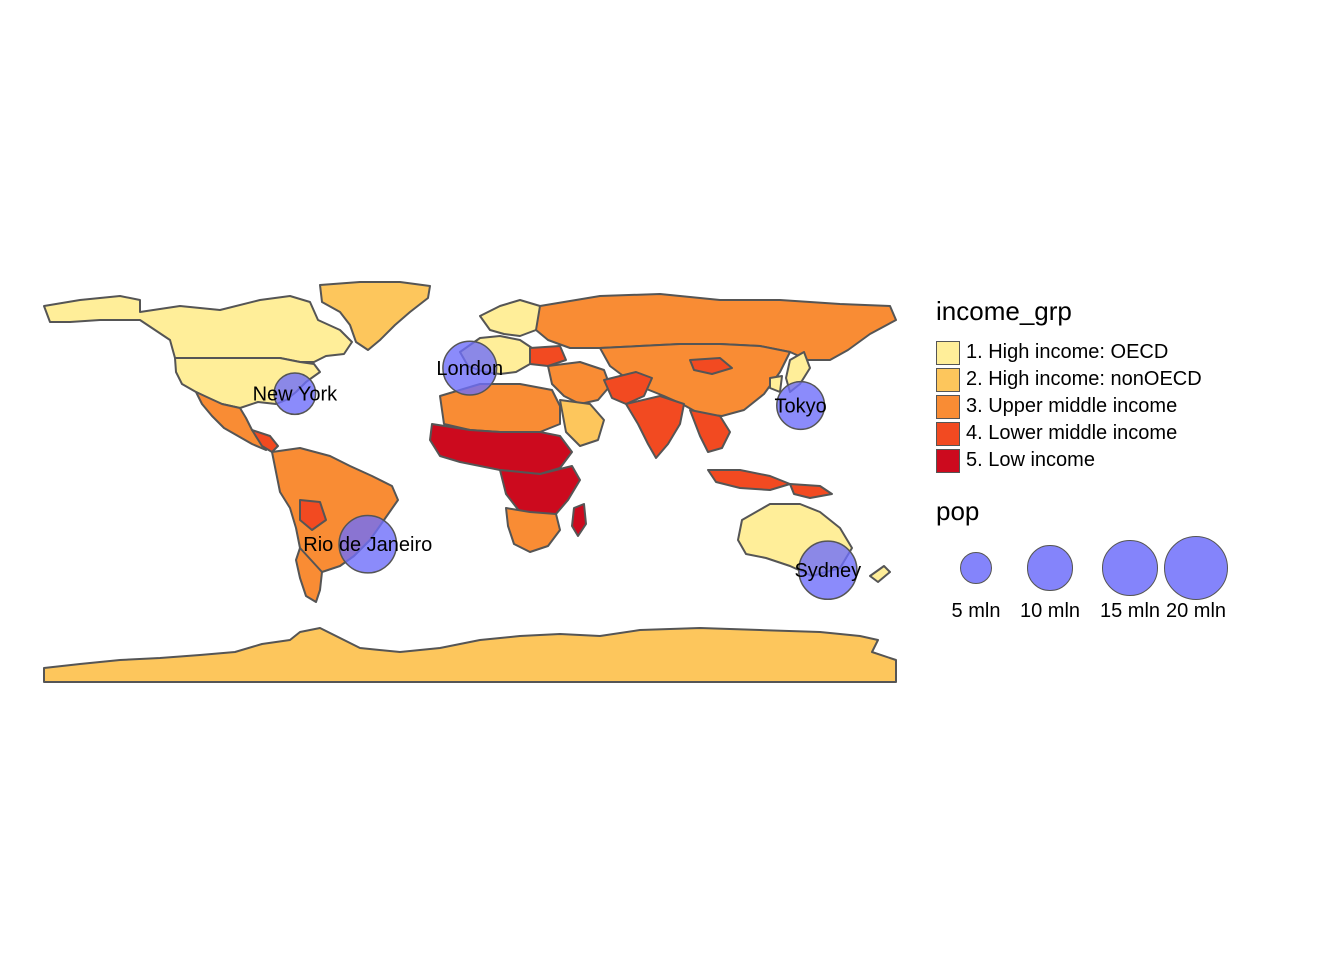  What do you see at coordinates (1096, 566) in the screenshot?
I see `pop-legend: pop 5 mln 10 mln 15 mln 20 mln` at bounding box center [1096, 566].